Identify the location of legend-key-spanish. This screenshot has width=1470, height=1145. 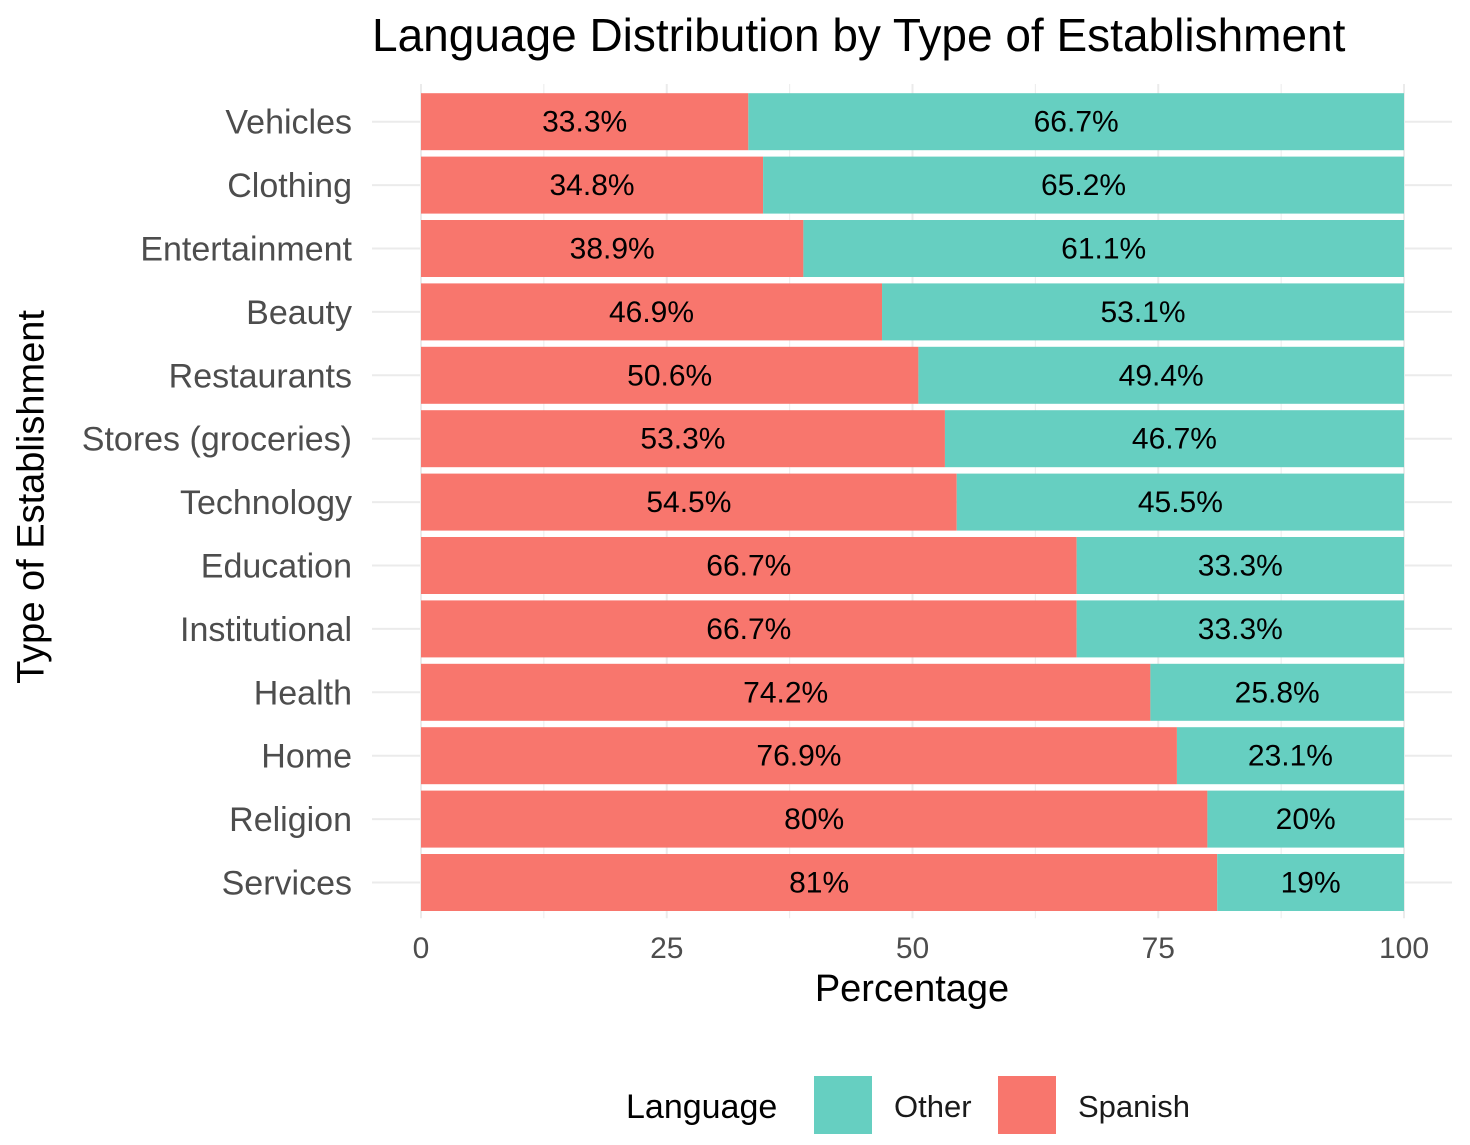
(1027, 1105).